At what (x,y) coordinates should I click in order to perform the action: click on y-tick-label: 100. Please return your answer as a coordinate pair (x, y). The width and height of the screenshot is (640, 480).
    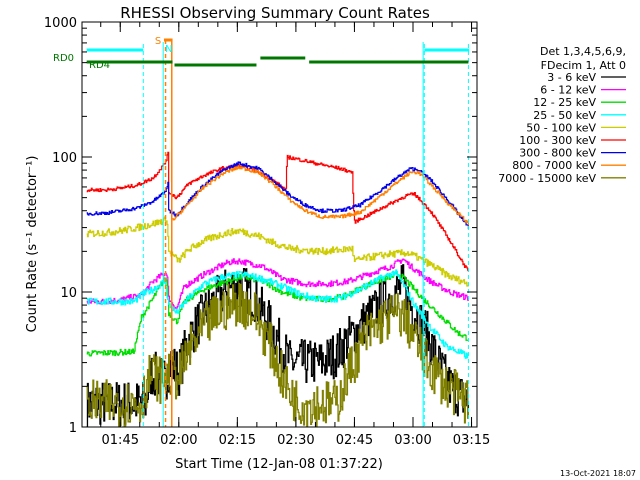
    Looking at the image, I should click on (64, 158).